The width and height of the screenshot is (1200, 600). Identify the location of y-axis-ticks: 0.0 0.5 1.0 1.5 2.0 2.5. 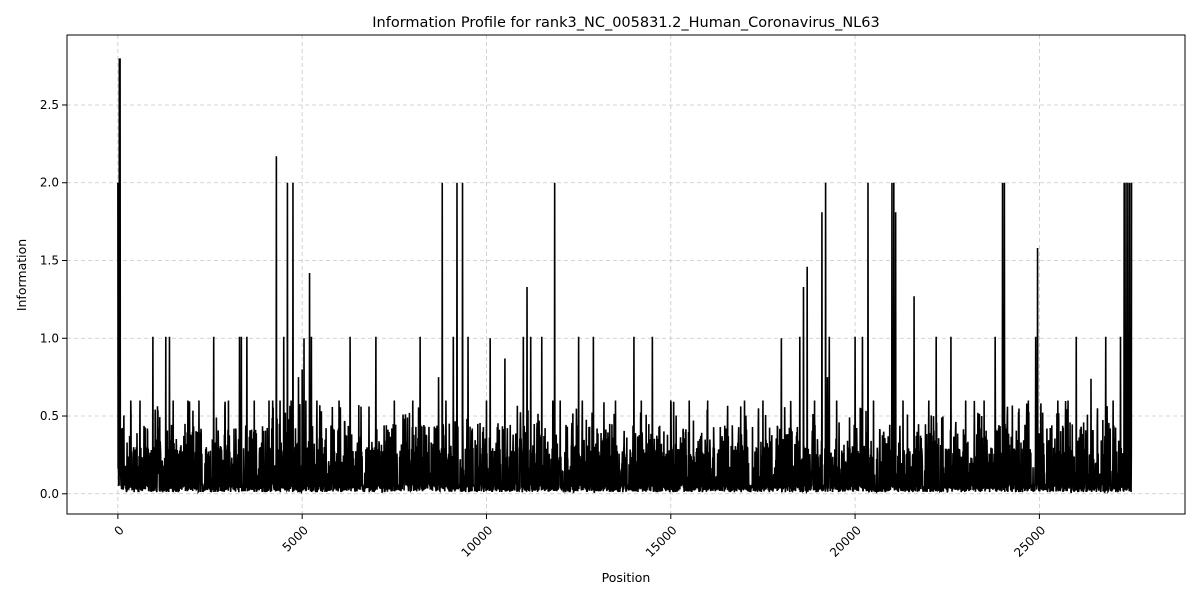
(53, 299).